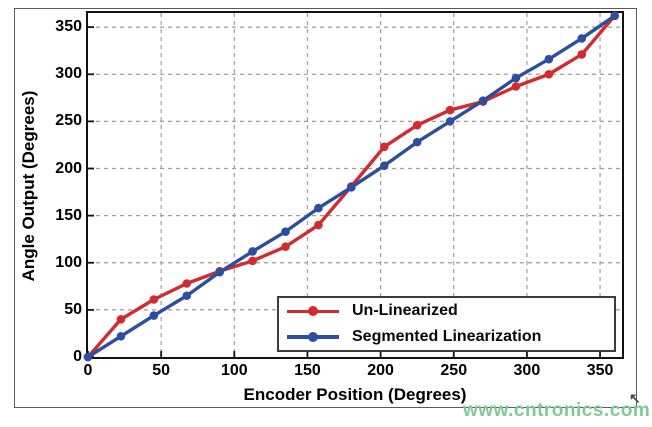  Describe the element at coordinates (161, 370) in the screenshot. I see `x-tick-label: 50` at that location.